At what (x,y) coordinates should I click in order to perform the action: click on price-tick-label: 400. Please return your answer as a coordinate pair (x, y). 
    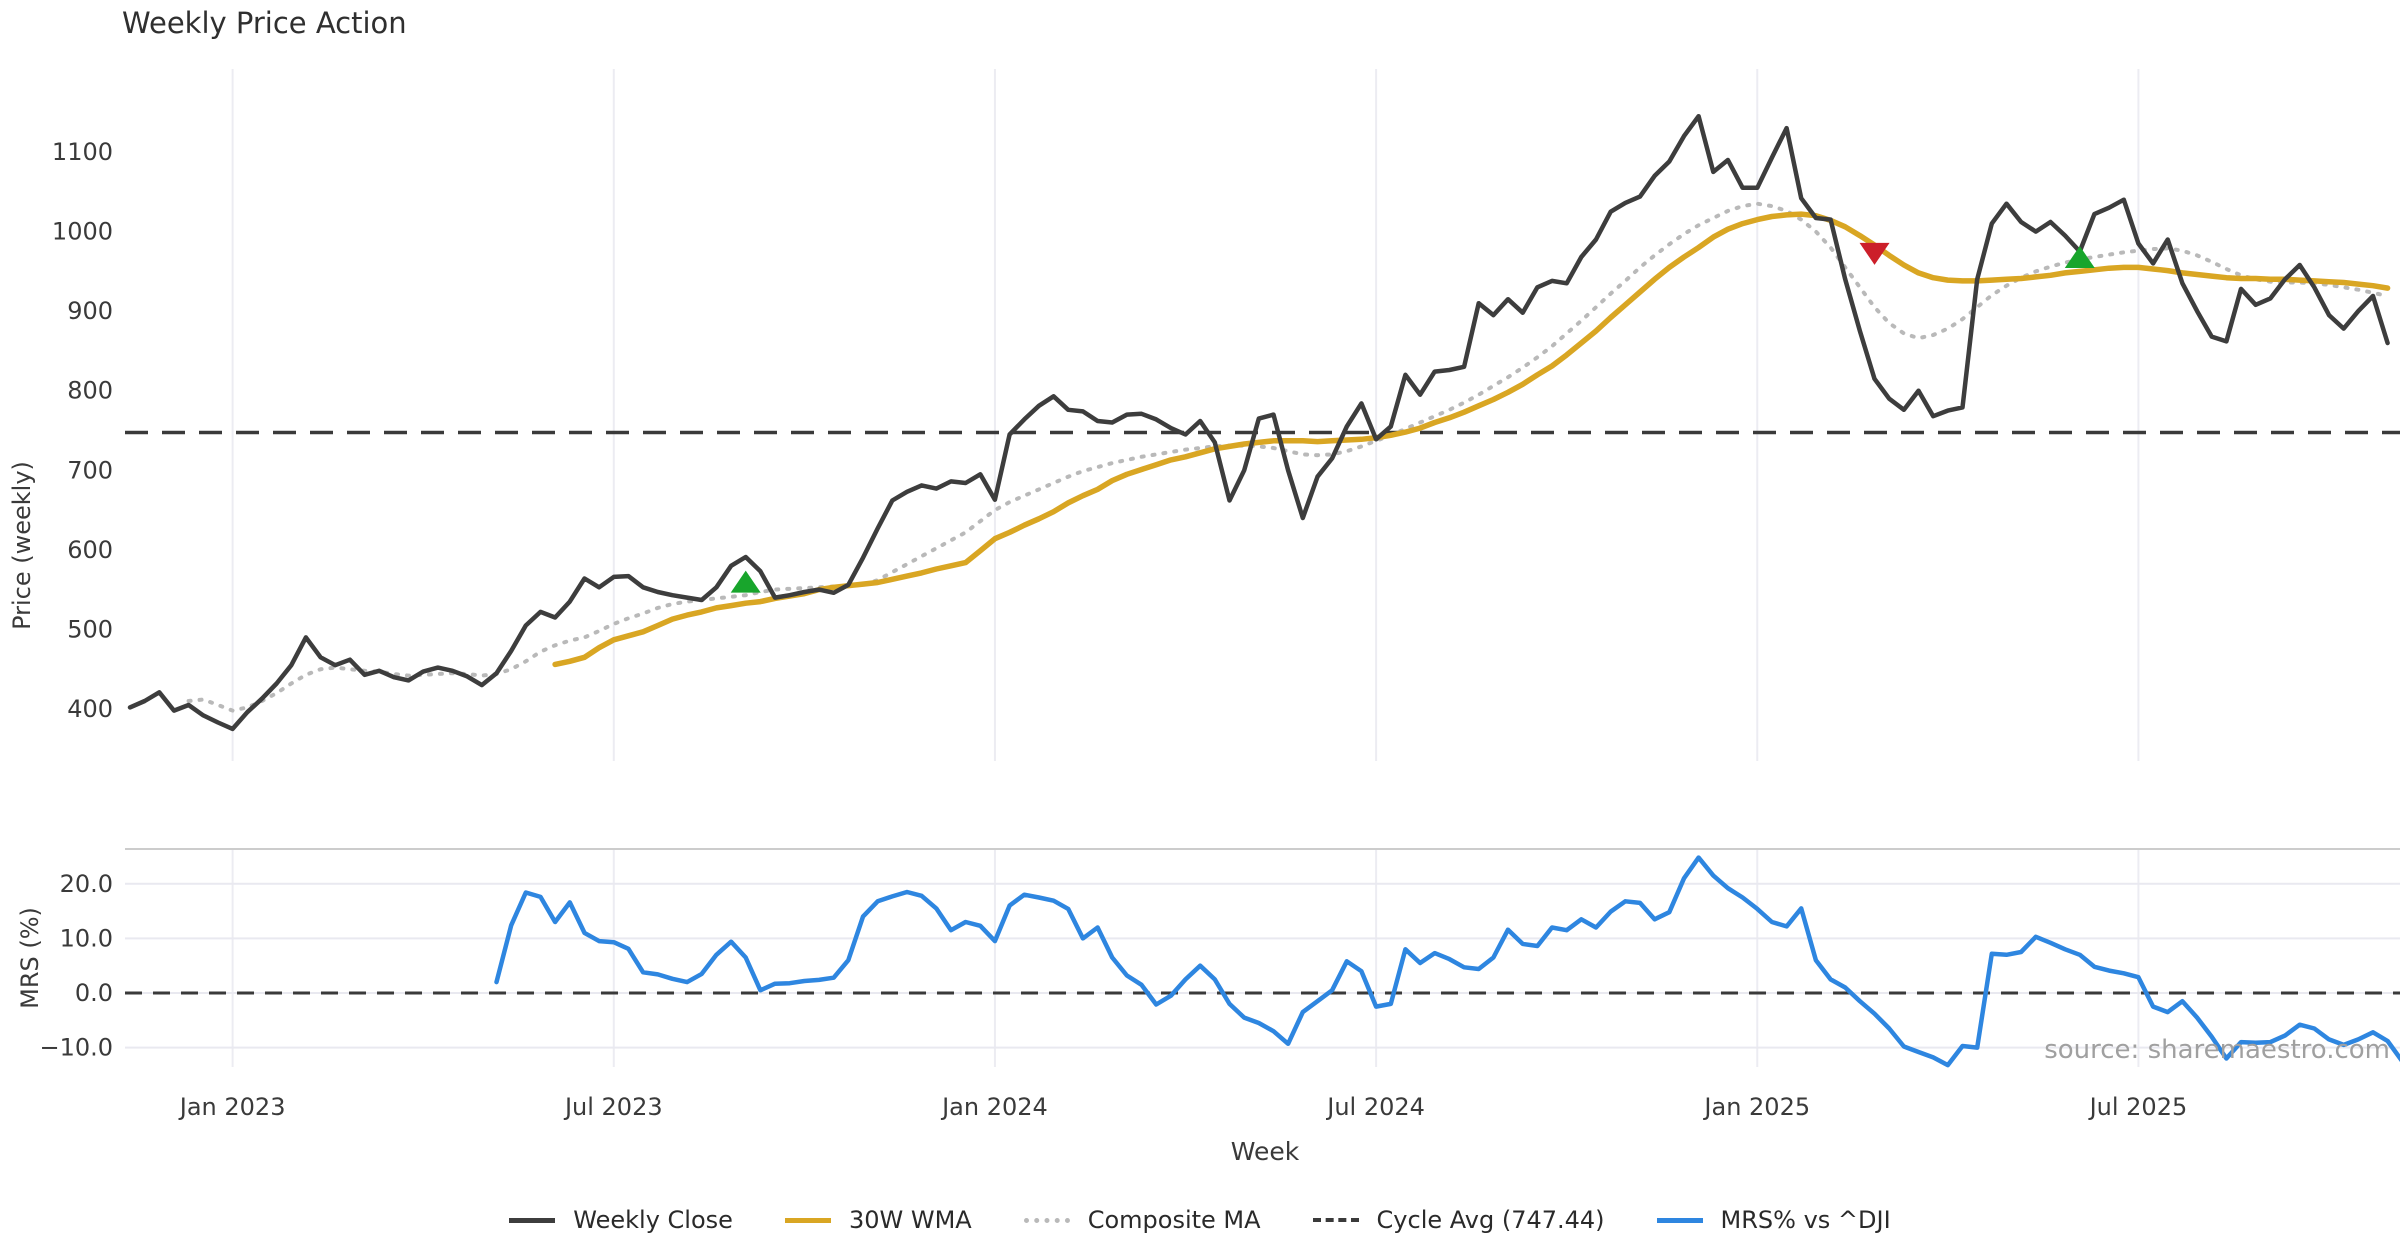
    Looking at the image, I should click on (90, 709).